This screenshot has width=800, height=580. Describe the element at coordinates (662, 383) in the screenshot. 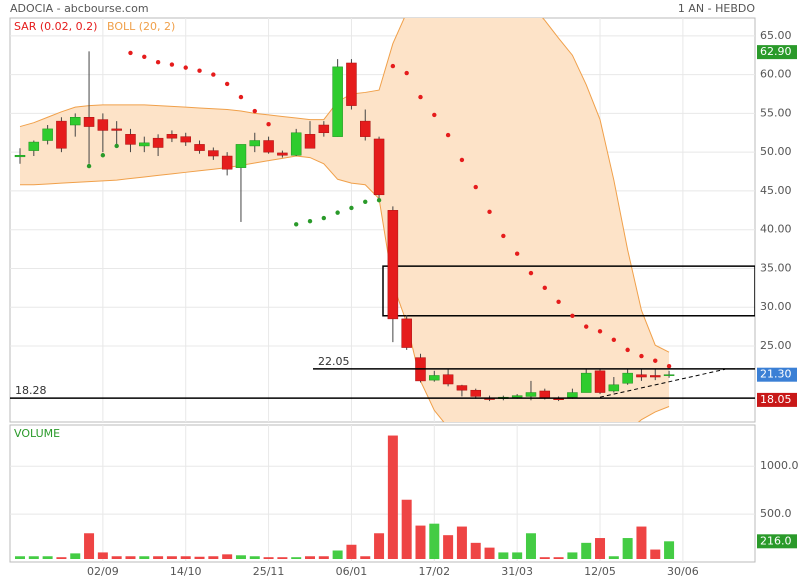

I see `trend-line` at that location.